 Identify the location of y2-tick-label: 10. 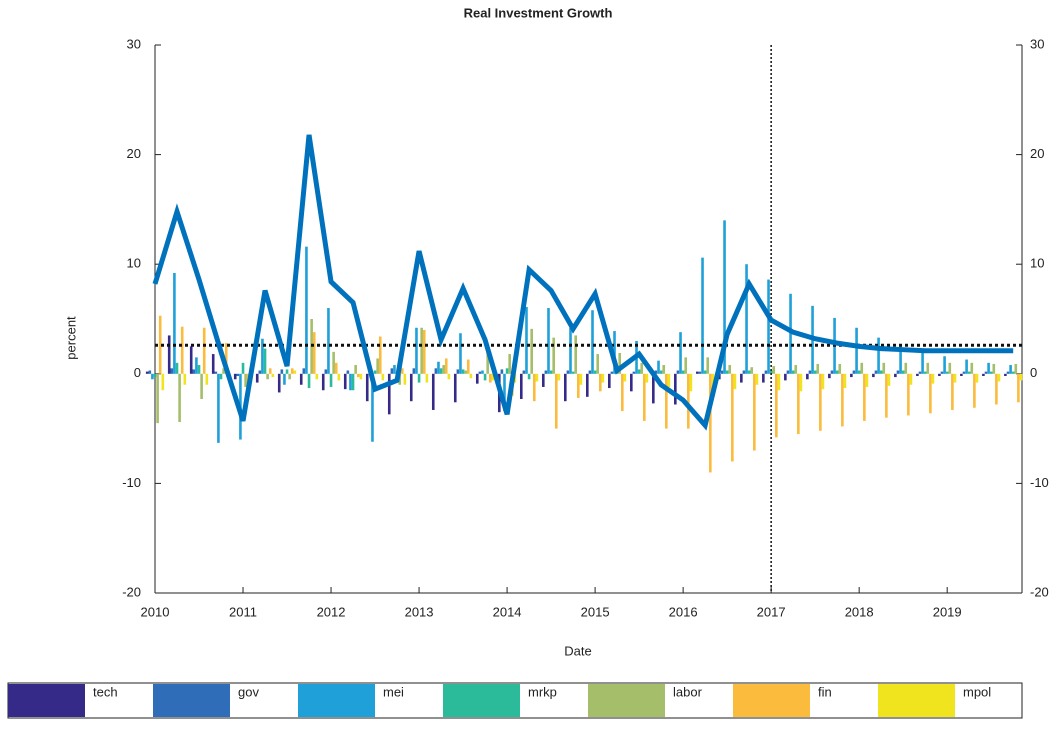
(1037, 263).